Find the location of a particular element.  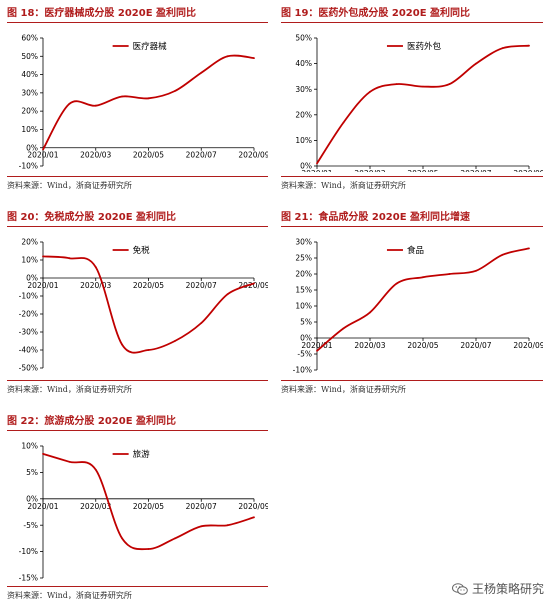

y-tick-label: -20% is located at coordinates (28, 314).